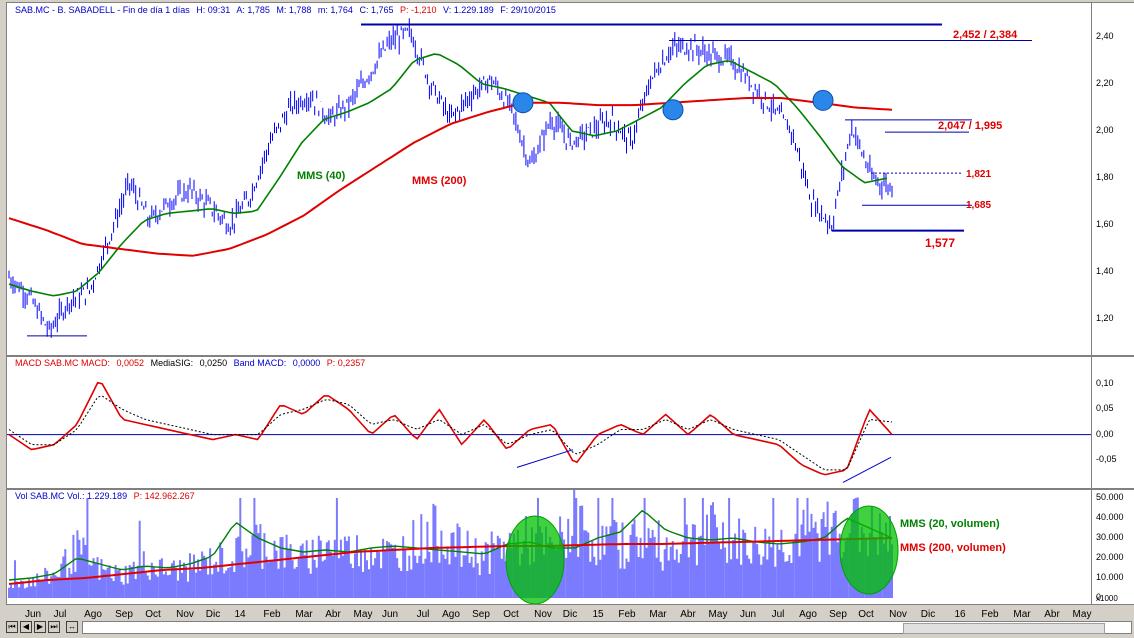 The height and width of the screenshot is (638, 1134). I want to click on price-y-tick: 2,20, so click(1105, 82).